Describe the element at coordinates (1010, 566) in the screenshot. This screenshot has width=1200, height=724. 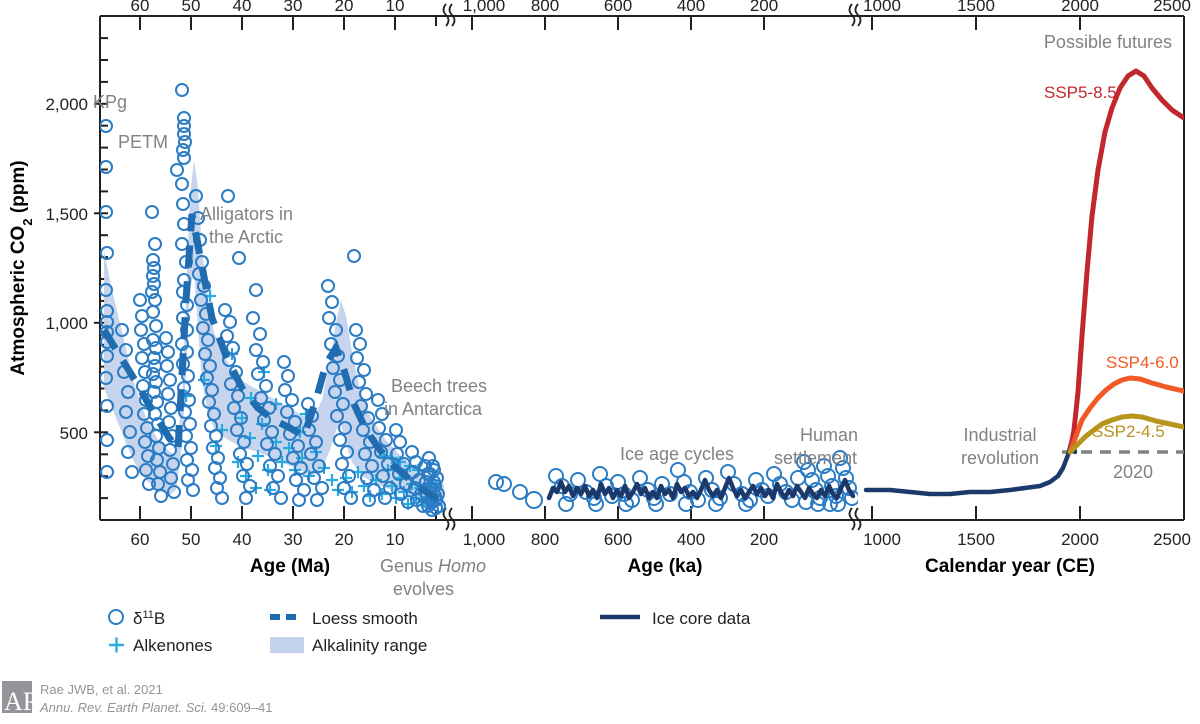
I see `x-axis-title-ce: Calendar year (CE)` at that location.